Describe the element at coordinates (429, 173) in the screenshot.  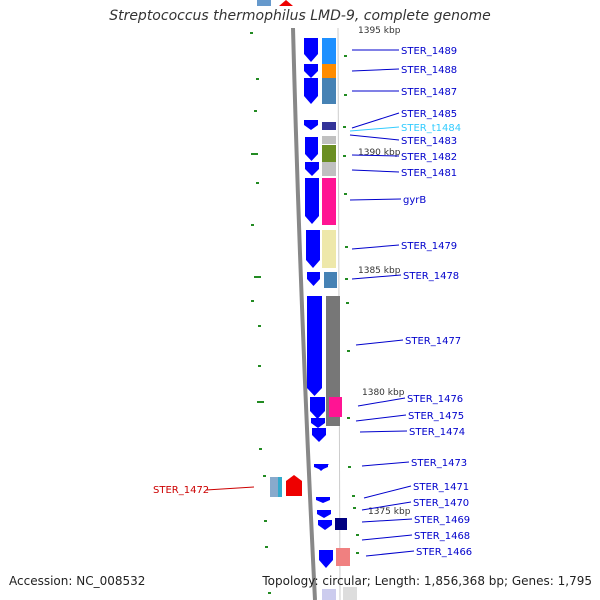
I see `gene-ster-1481-label: STER_1481` at that location.